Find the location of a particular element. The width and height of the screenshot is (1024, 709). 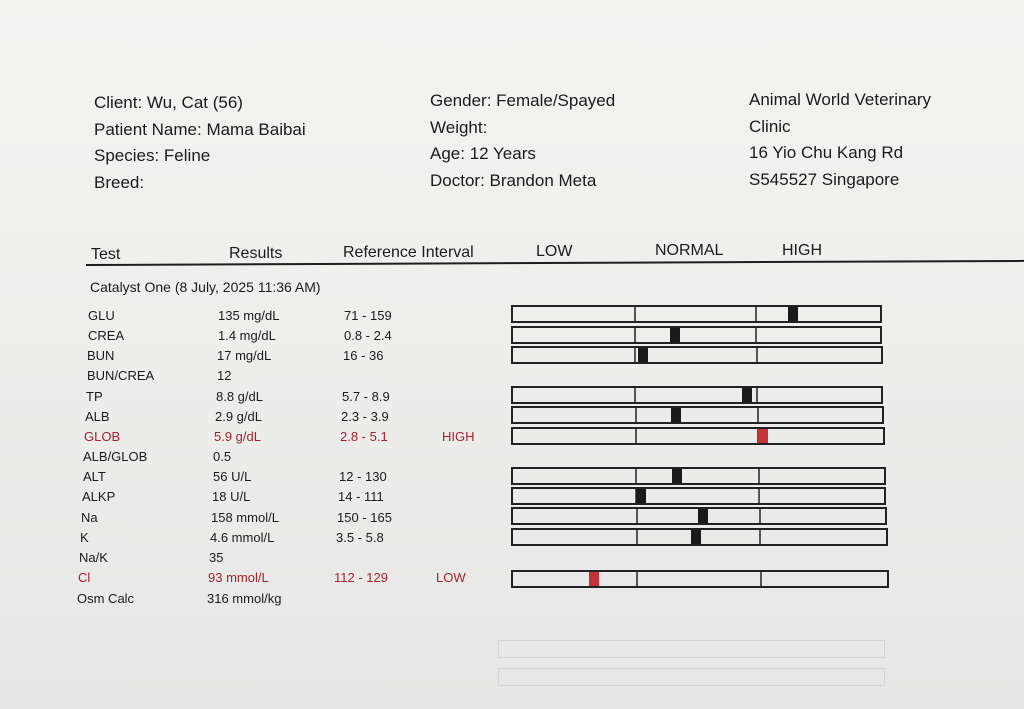

table-row: ALT 56 U/L 12 - 130 is located at coordinates (343, 479).